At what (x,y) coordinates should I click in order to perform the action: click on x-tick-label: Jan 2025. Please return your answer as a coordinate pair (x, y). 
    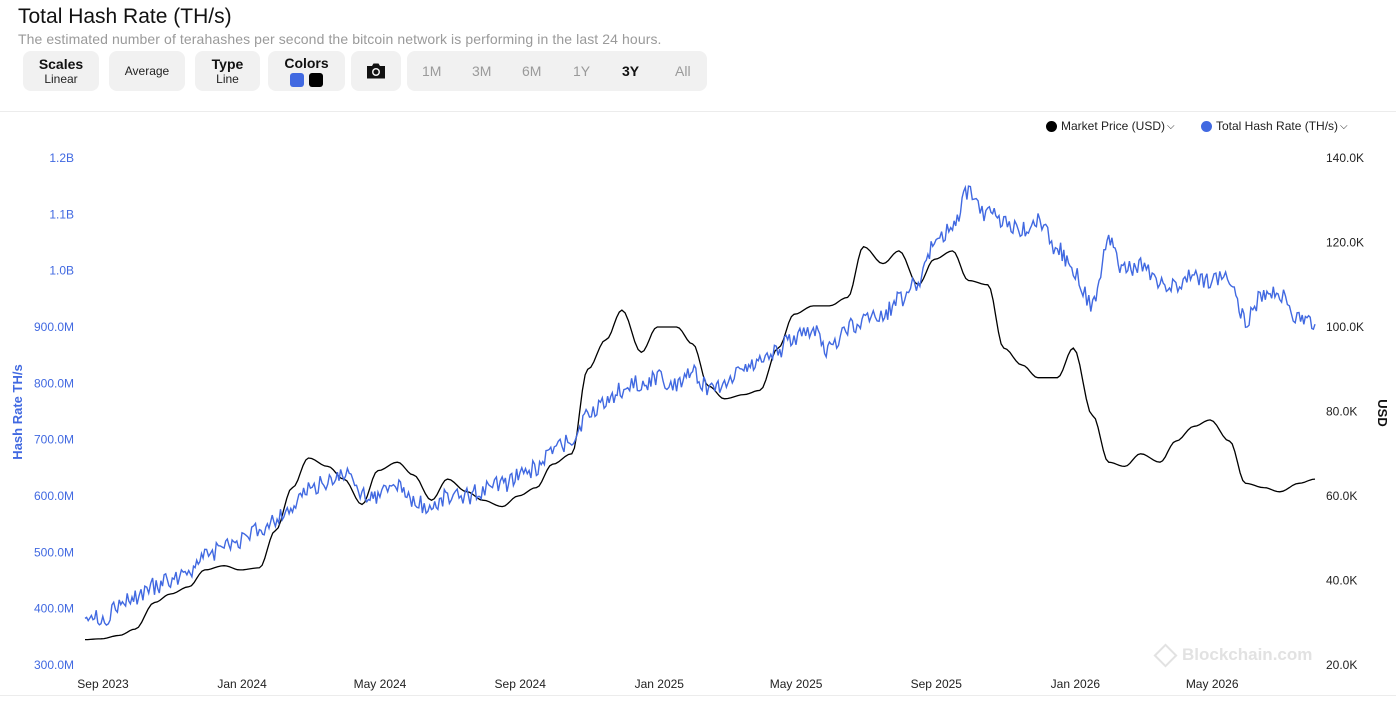
    Looking at the image, I should click on (660, 684).